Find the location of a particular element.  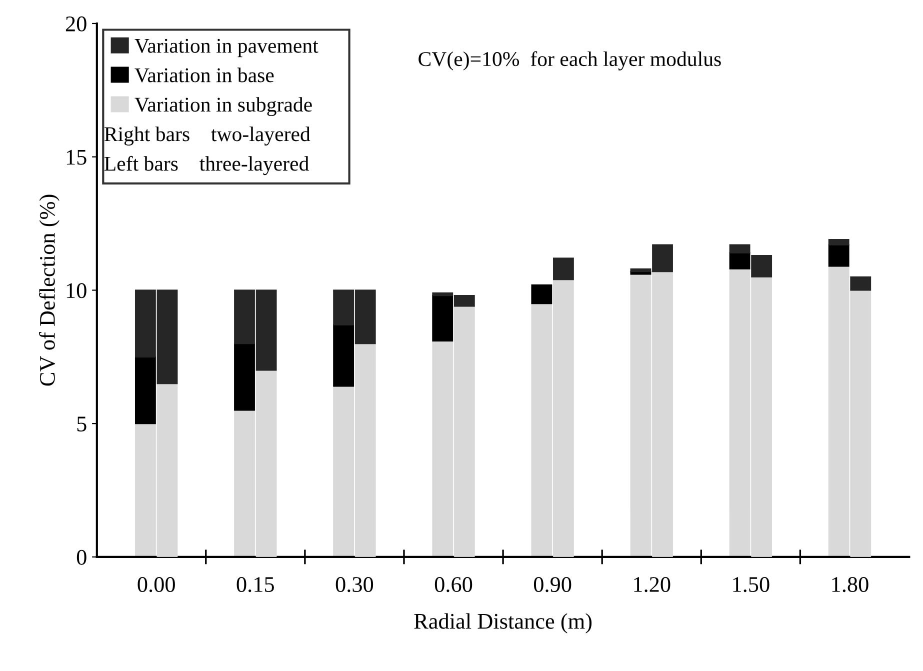

annotation: Right bars two-layered is located at coordinates (207, 136).